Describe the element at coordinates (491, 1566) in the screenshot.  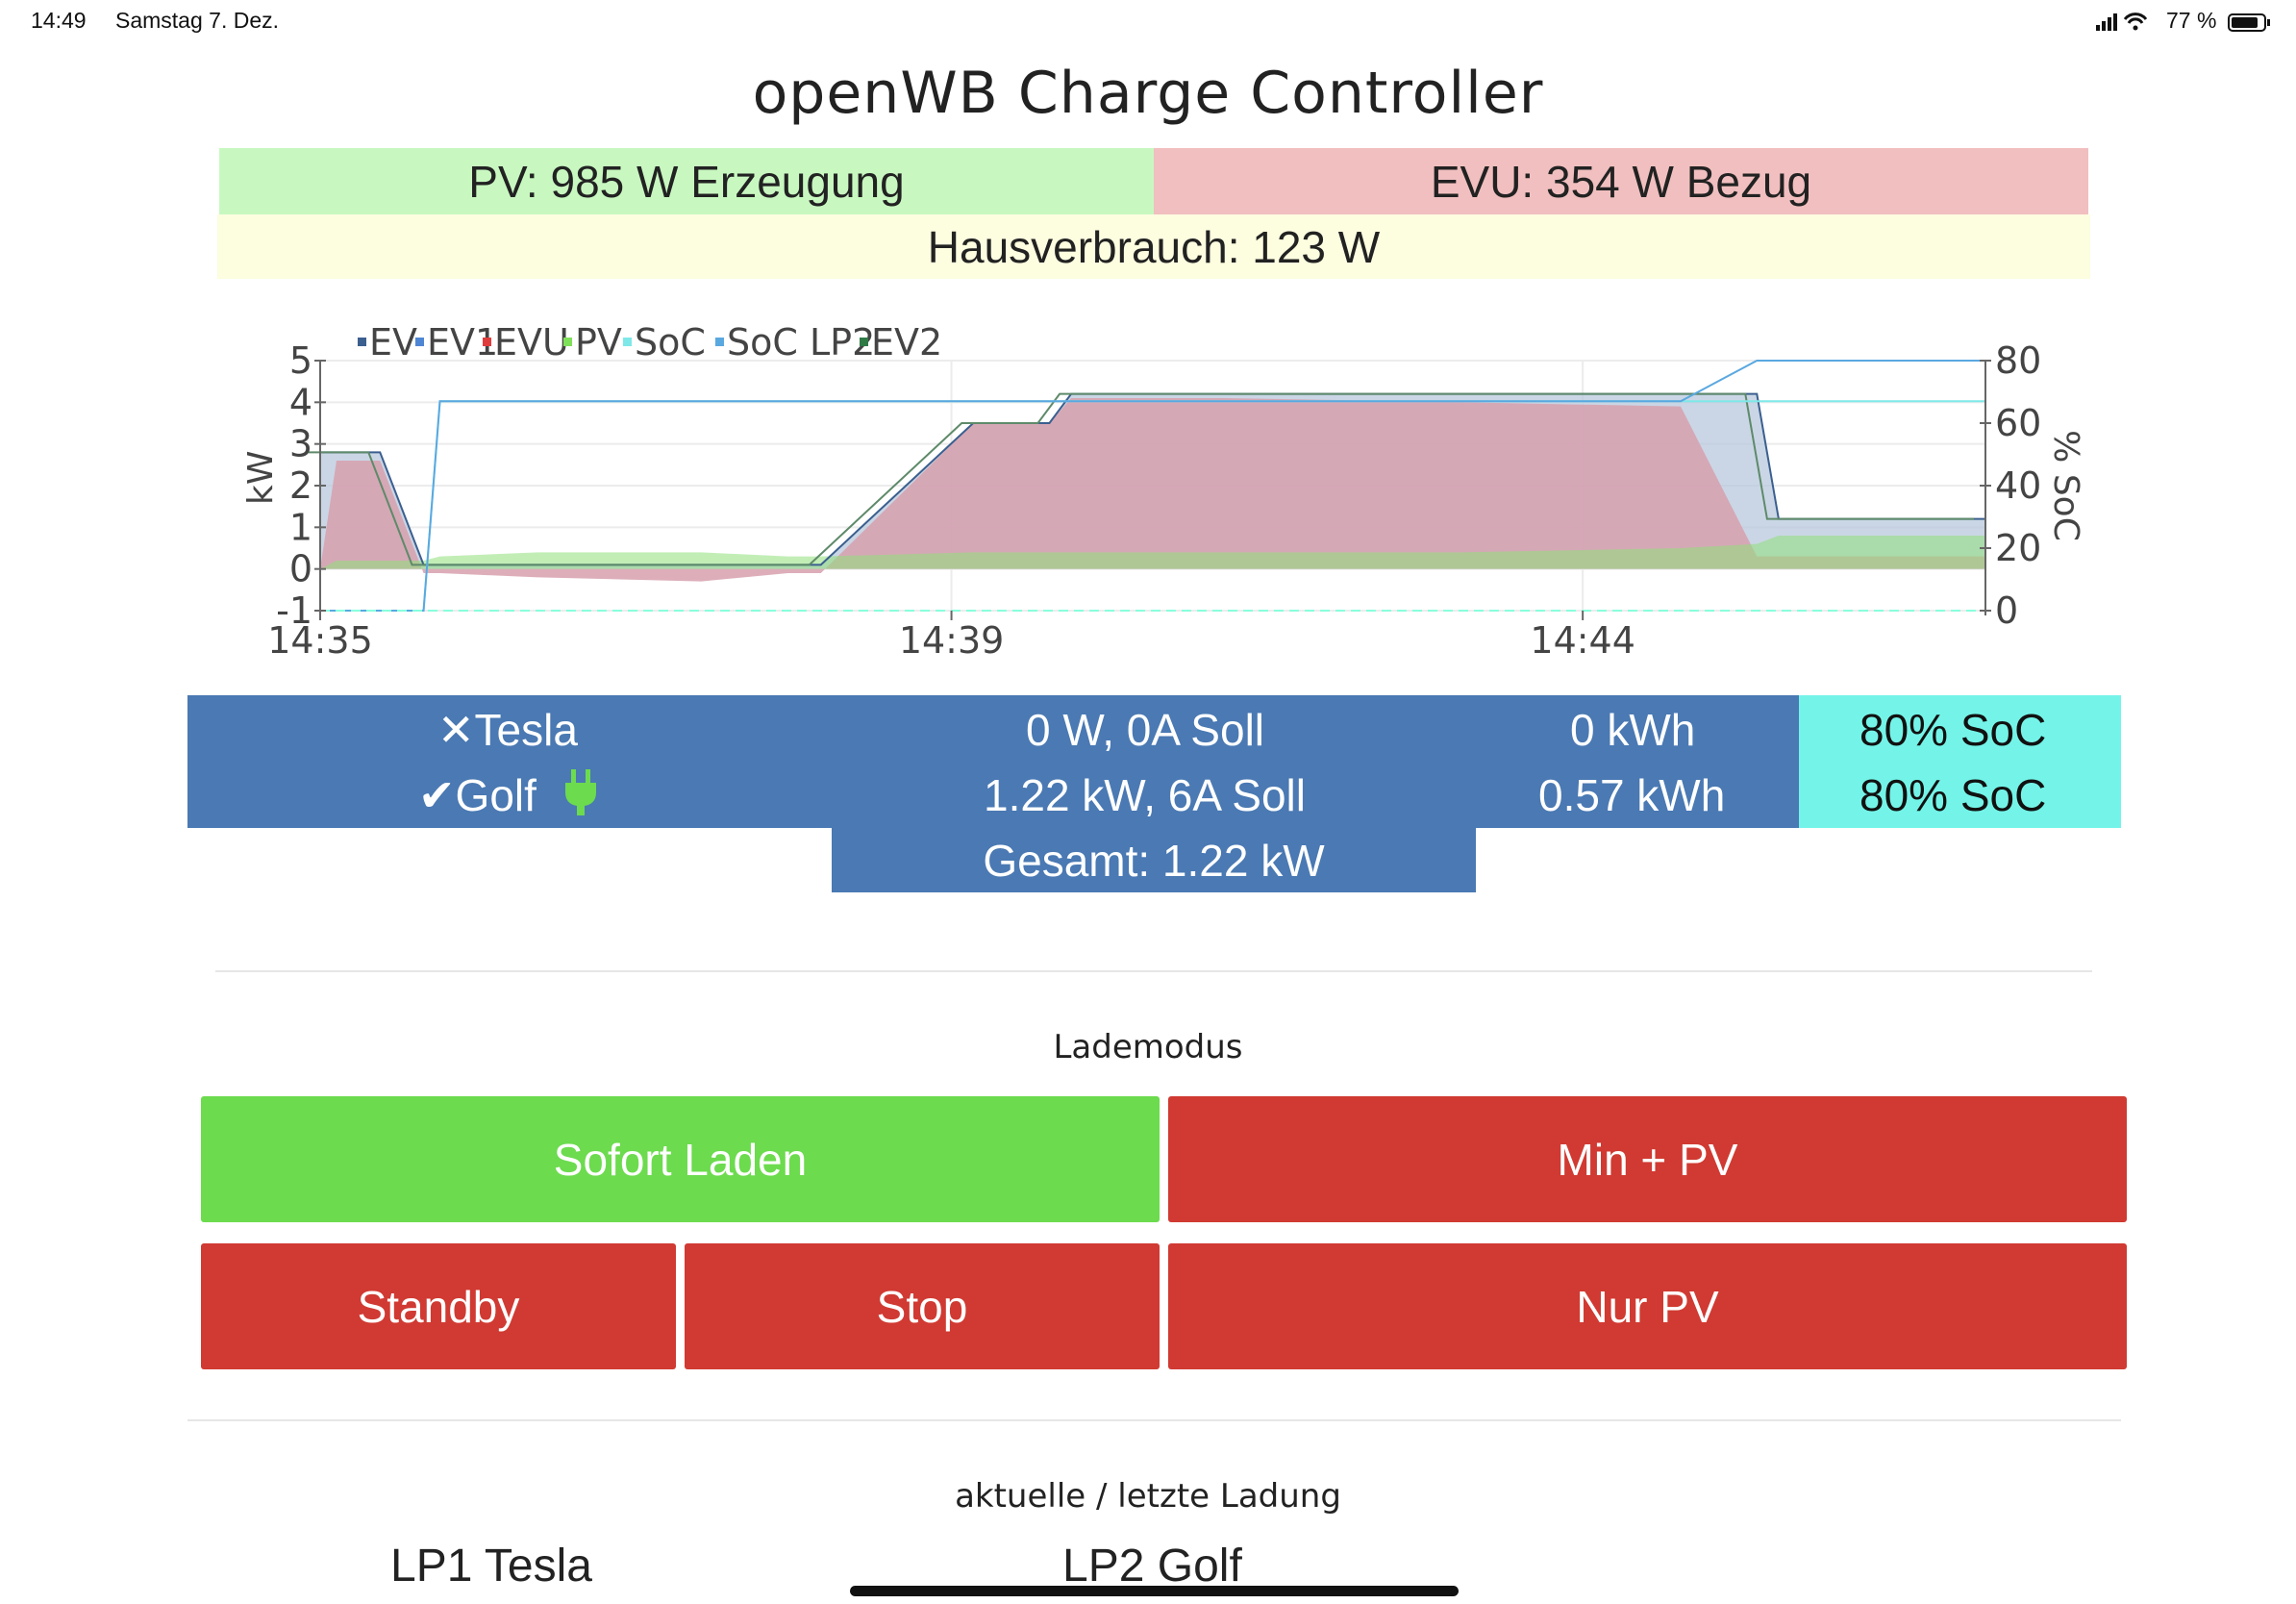
I see `lp1-title: LP1 Tesla` at that location.